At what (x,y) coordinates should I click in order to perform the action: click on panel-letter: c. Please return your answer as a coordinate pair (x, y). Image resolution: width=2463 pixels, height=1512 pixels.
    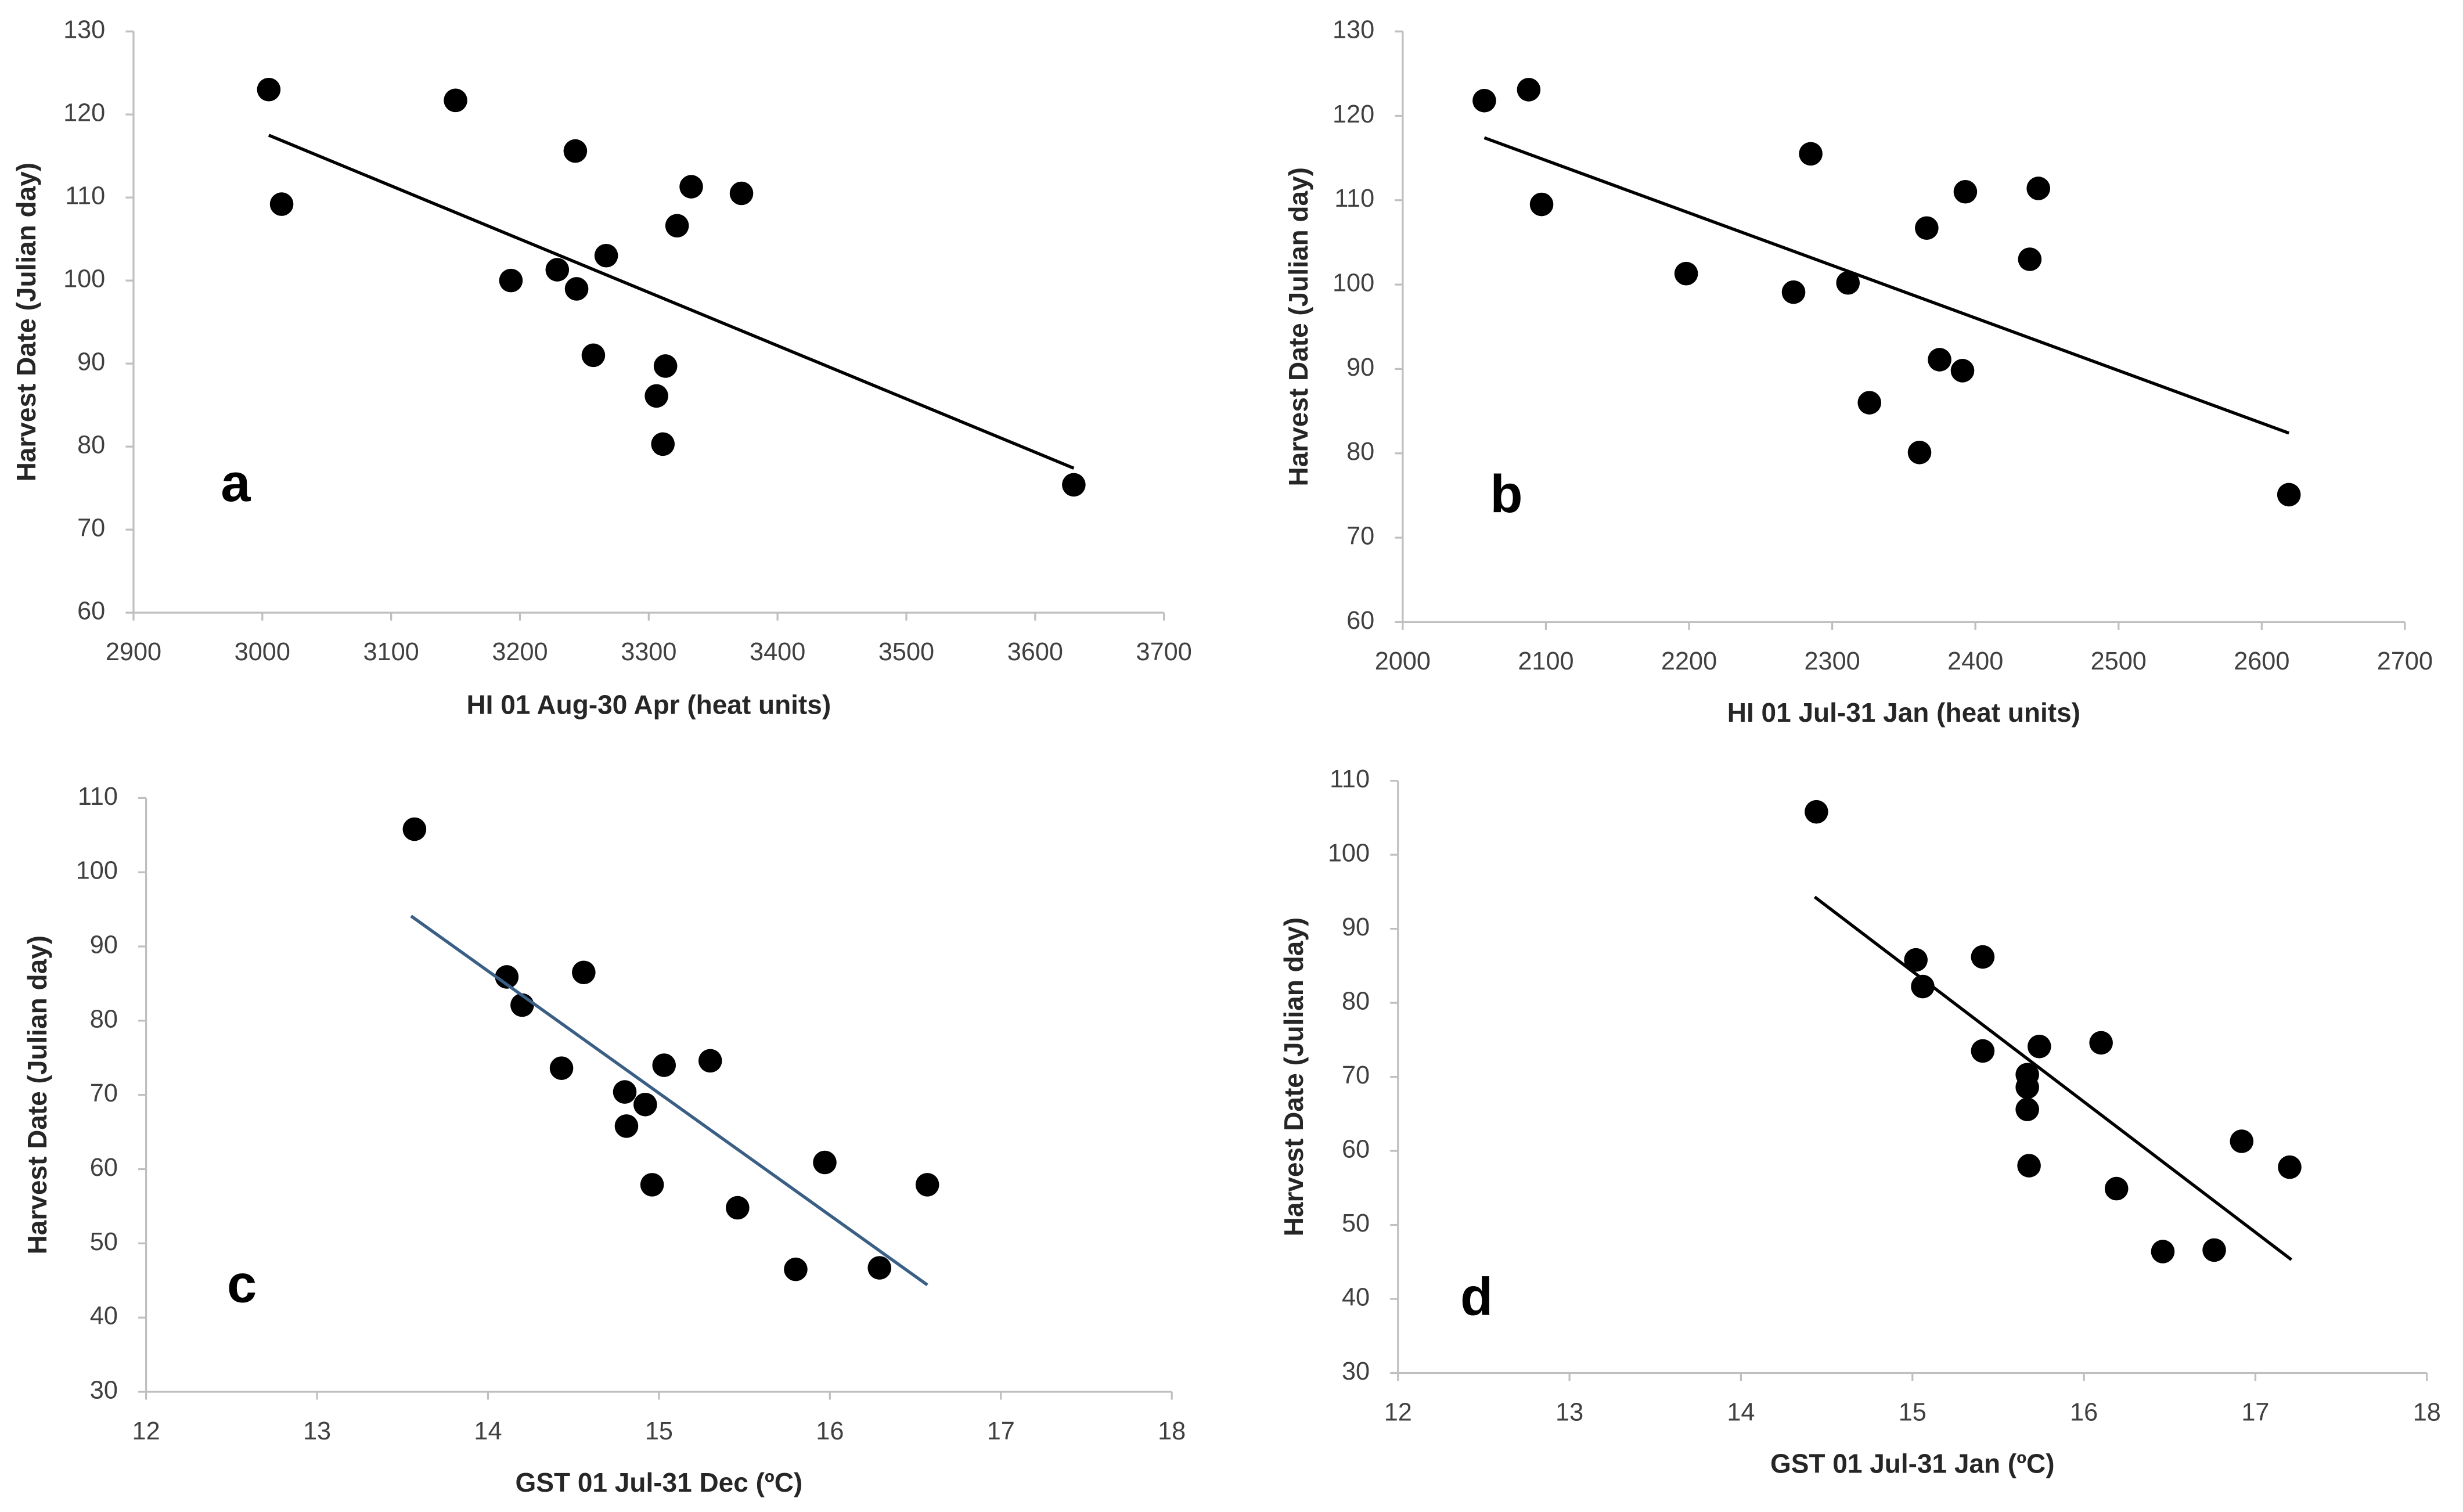
    Looking at the image, I should click on (242, 1285).